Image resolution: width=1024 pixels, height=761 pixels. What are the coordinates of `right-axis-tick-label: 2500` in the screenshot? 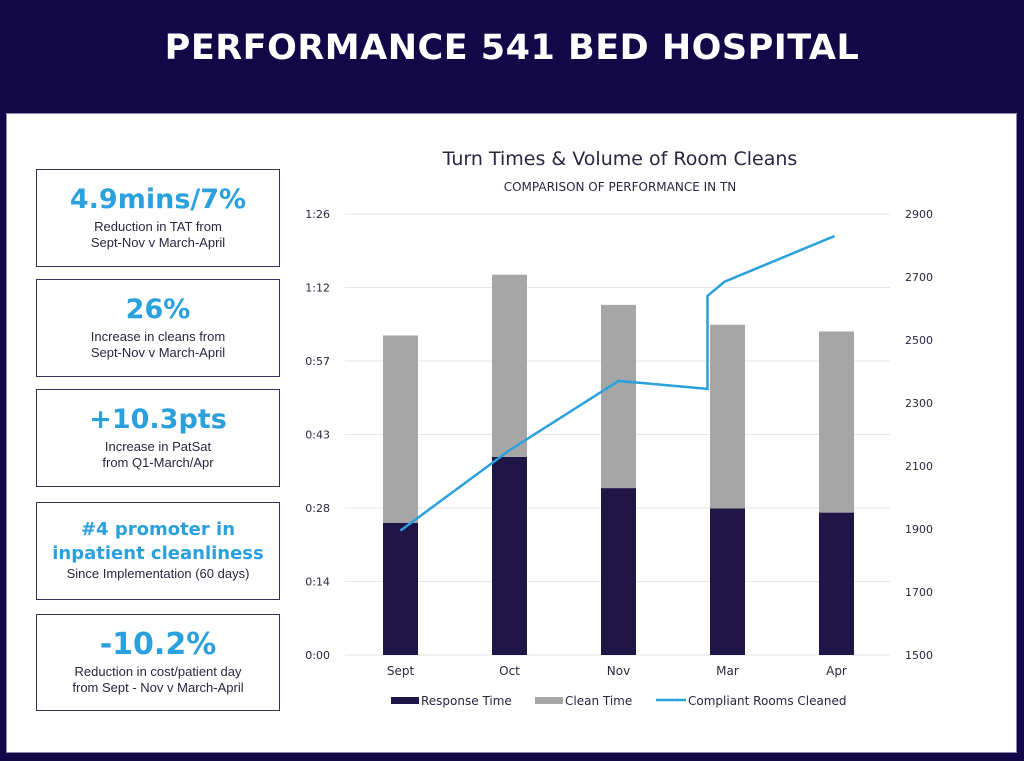 It's located at (919, 340).